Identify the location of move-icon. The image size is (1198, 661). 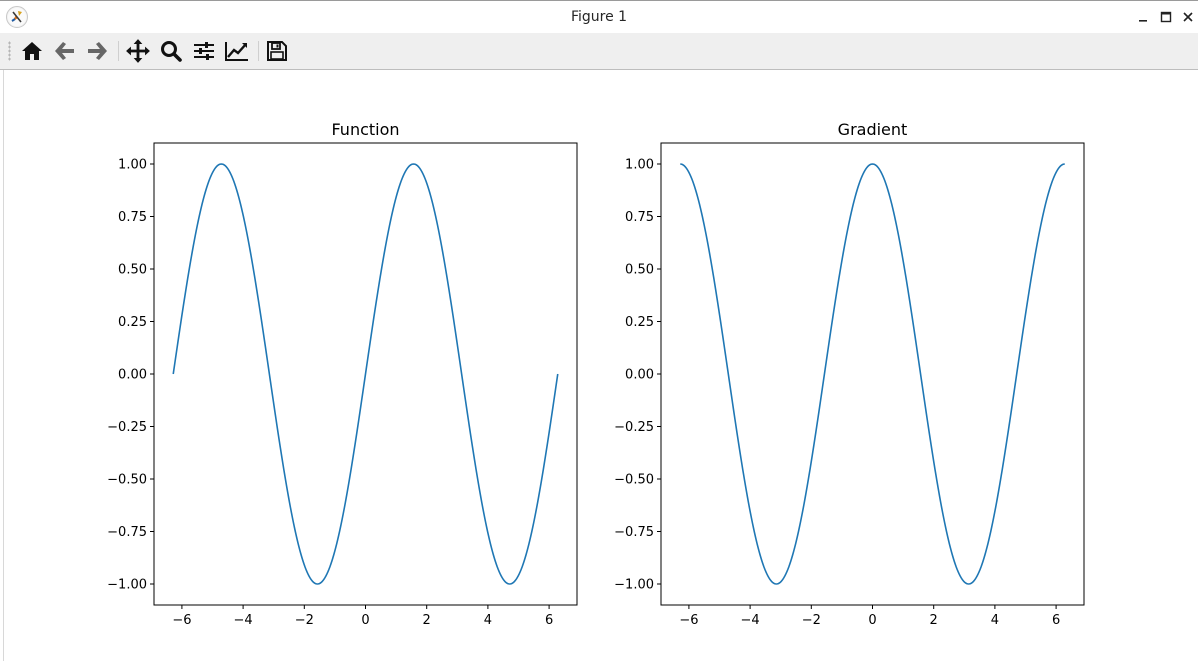
(138, 51).